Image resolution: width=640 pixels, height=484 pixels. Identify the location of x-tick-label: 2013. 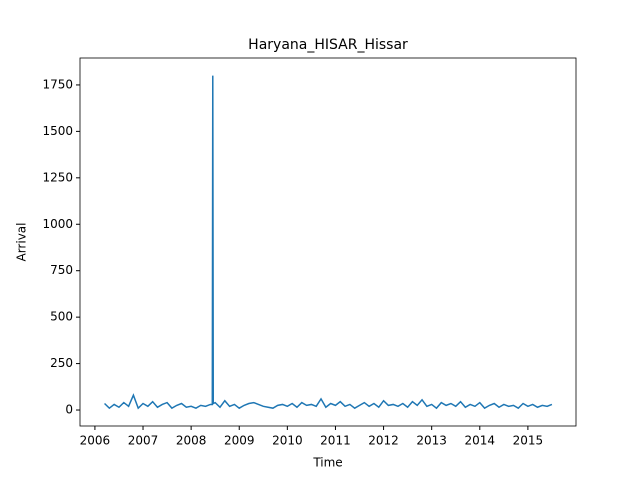
(431, 441).